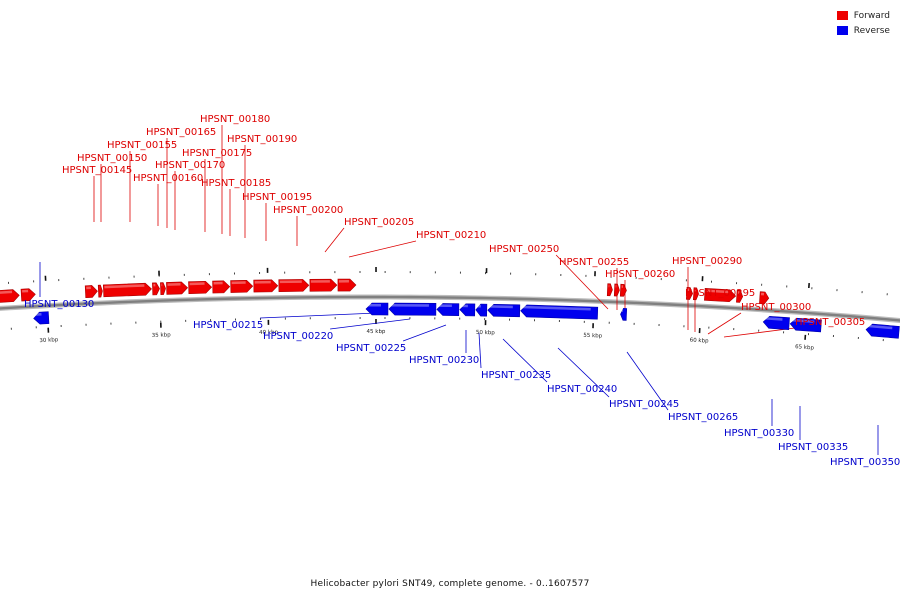  I want to click on kbp-label: 35 kbp, so click(162, 335).